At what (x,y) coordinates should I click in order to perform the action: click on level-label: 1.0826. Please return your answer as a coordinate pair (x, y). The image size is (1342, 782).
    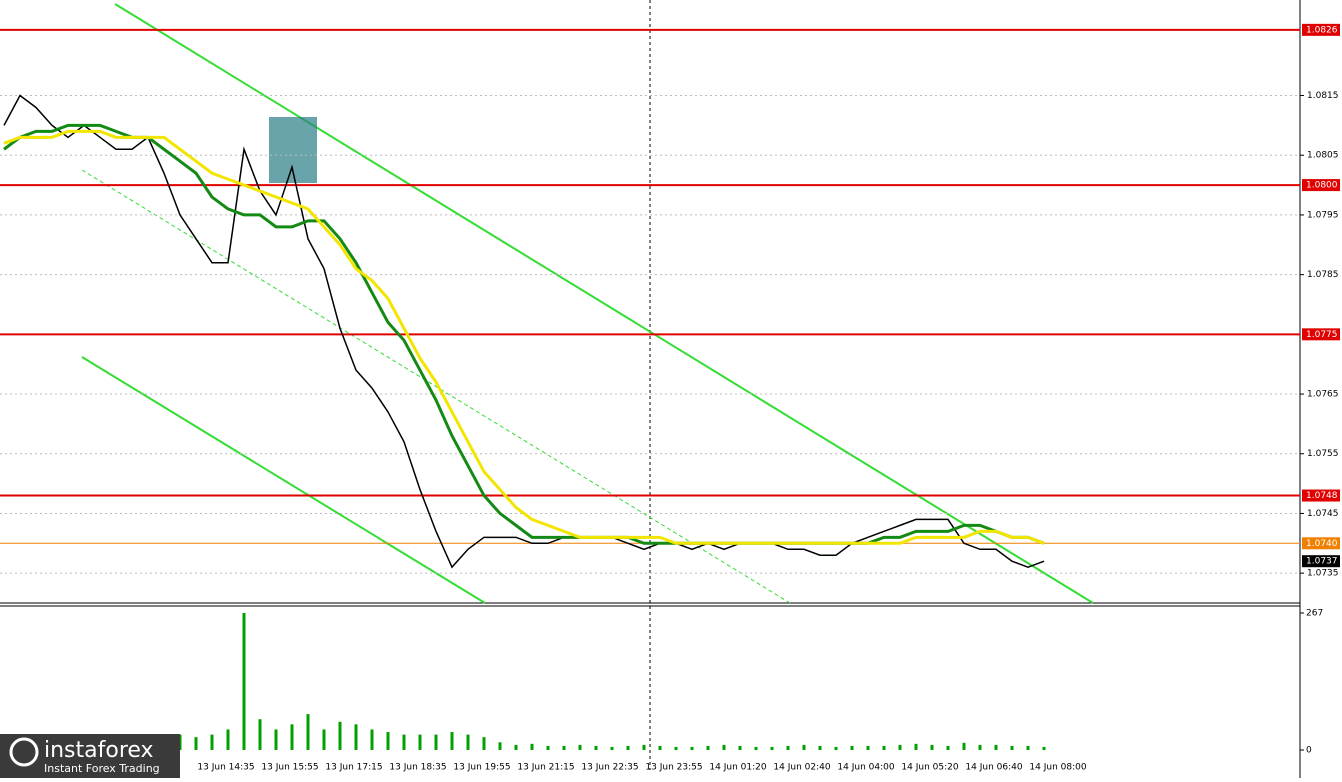
    Looking at the image, I should click on (1322, 30).